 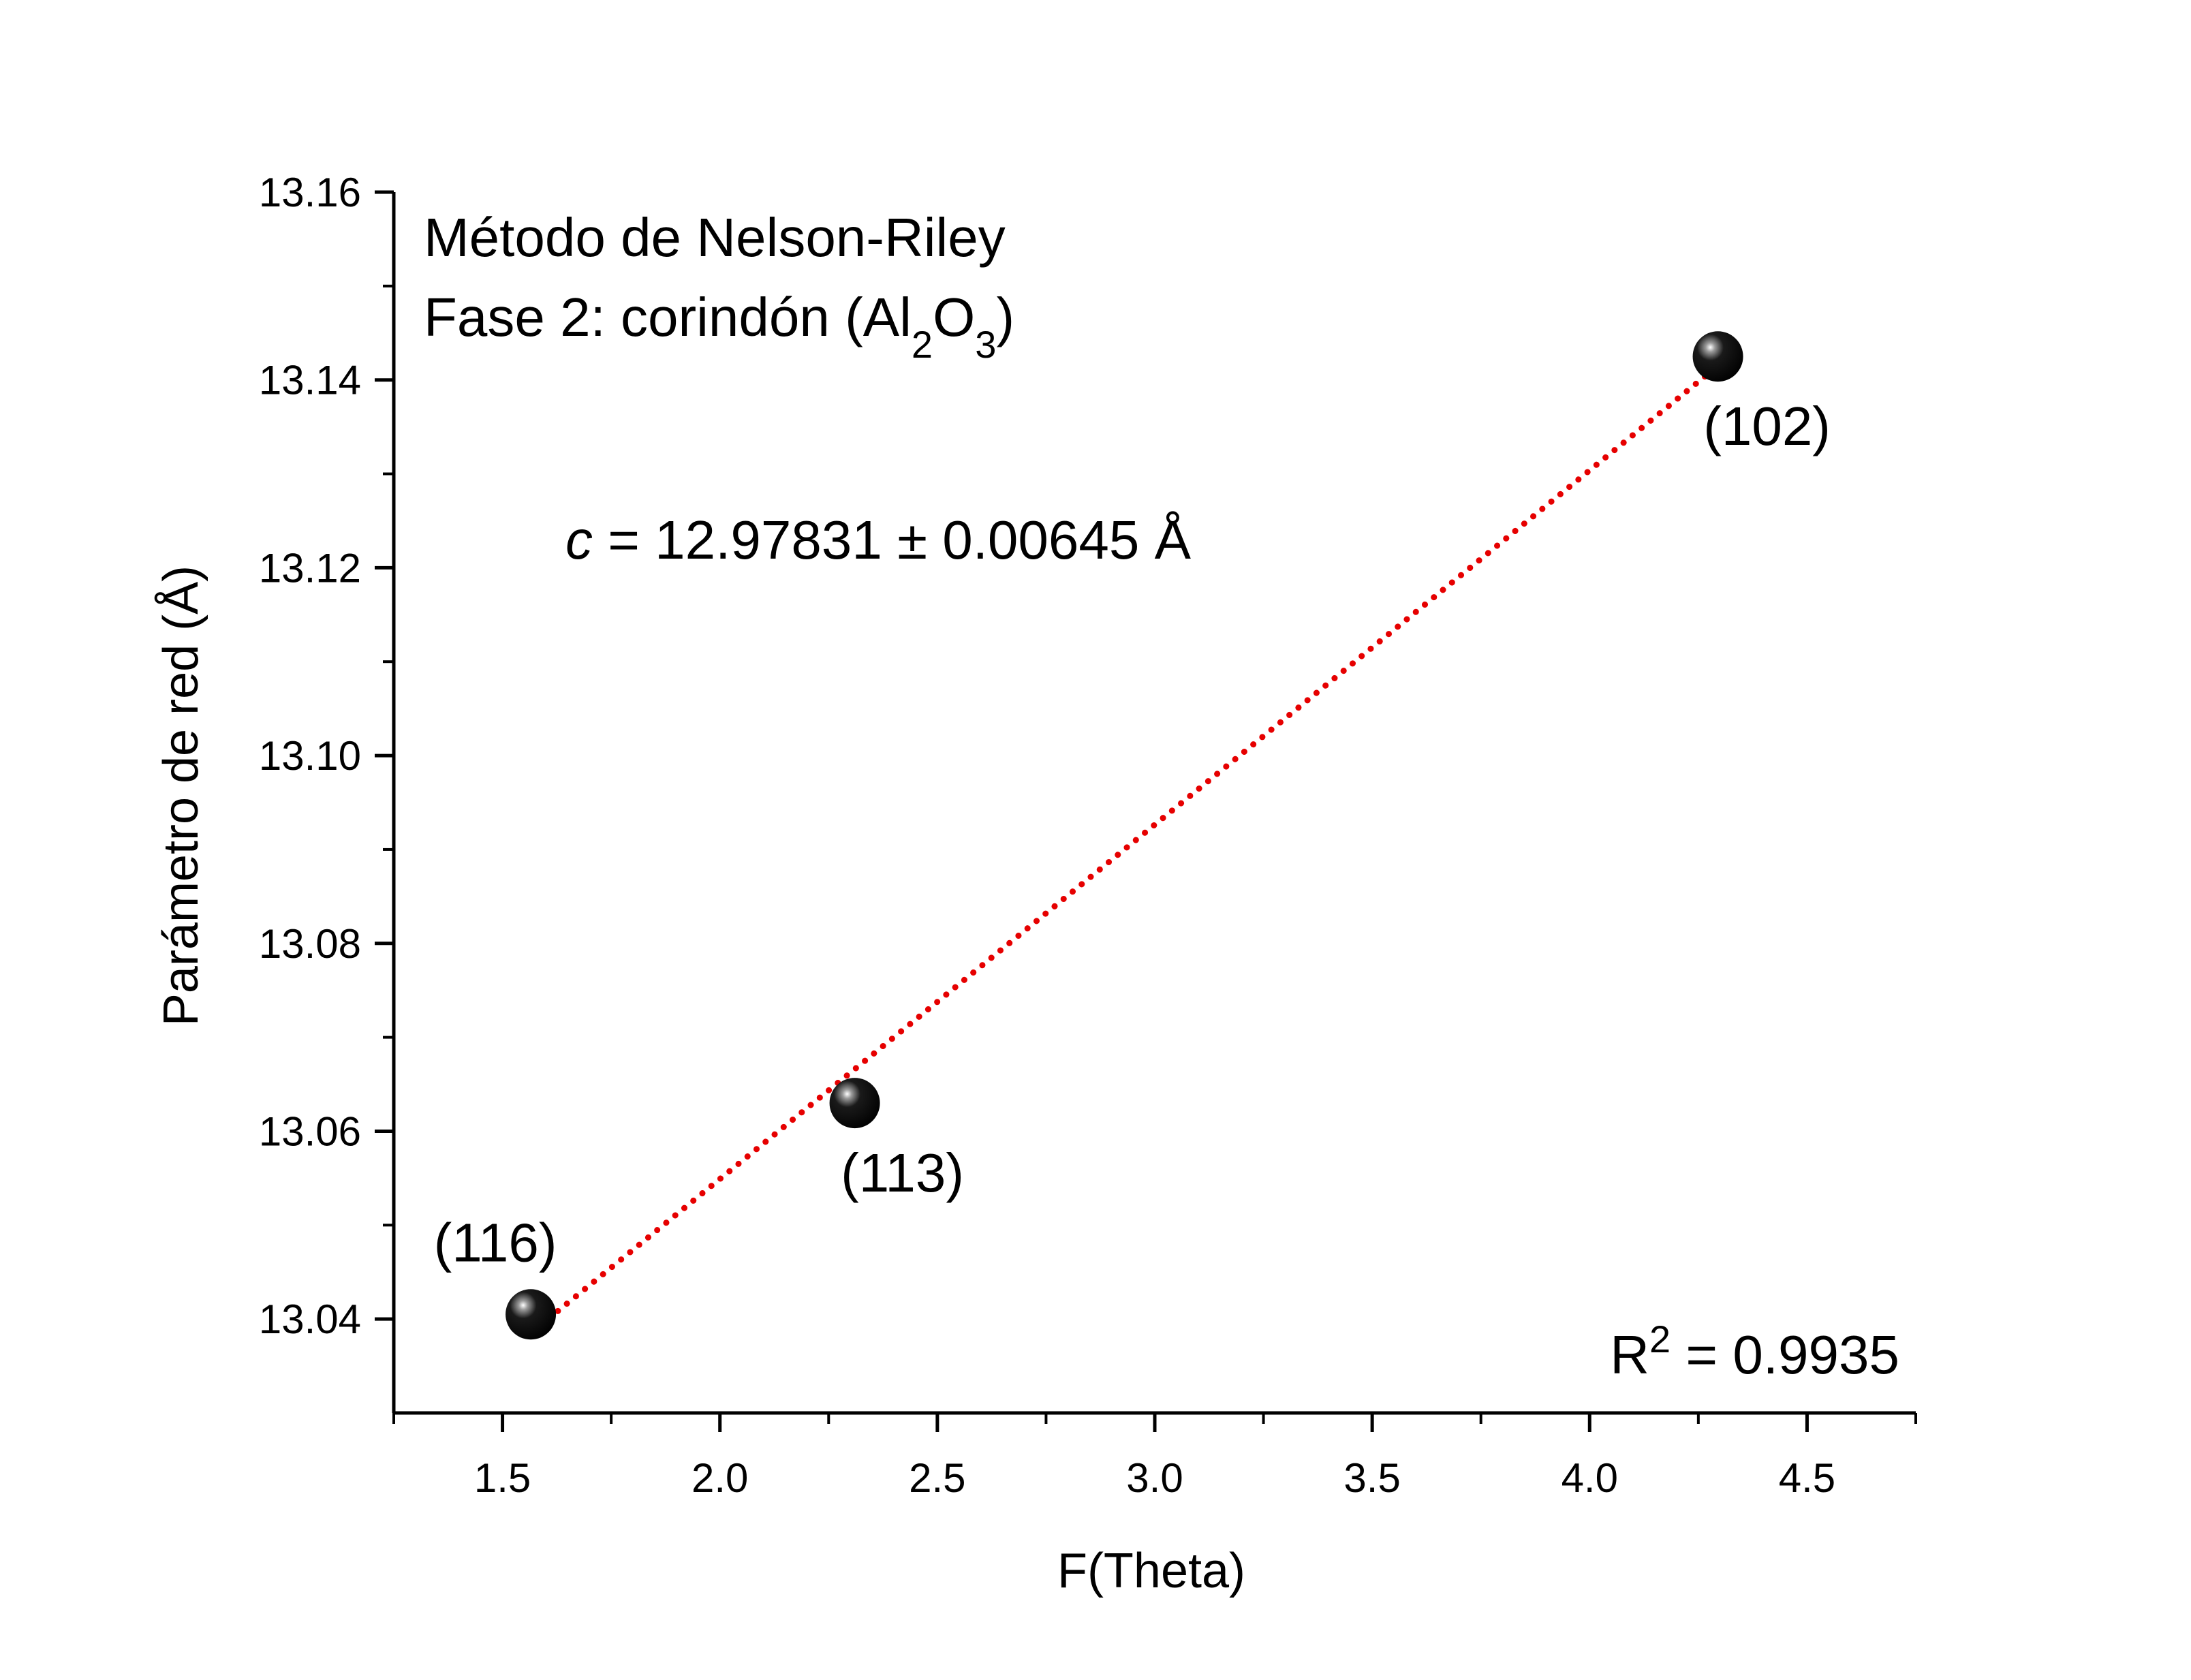 I want to click on phase-label-mid: O, so click(x=954, y=317).